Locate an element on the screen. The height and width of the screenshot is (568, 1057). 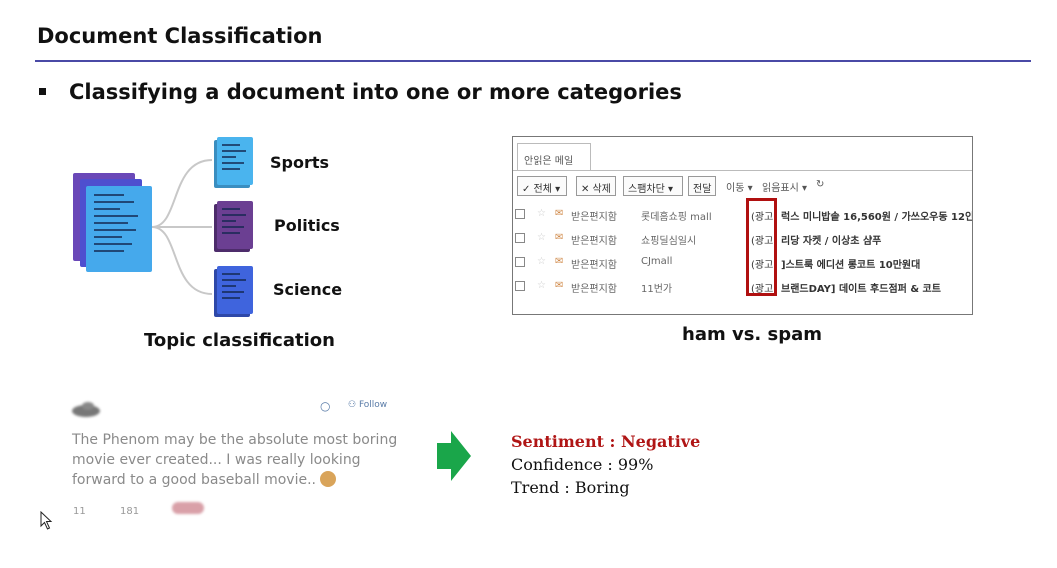
tweet-avatars-blur is located at coordinates (188, 508).